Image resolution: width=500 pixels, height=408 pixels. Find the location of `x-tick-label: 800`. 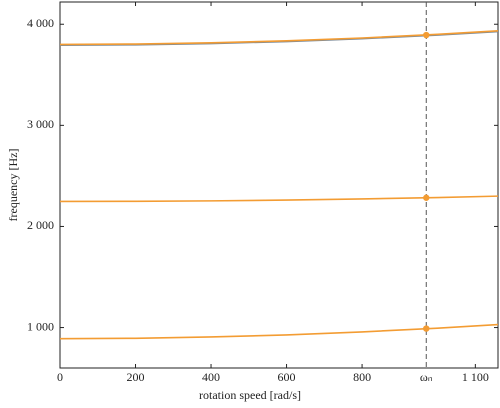

x-tick-label: 800 is located at coordinates (362, 377).